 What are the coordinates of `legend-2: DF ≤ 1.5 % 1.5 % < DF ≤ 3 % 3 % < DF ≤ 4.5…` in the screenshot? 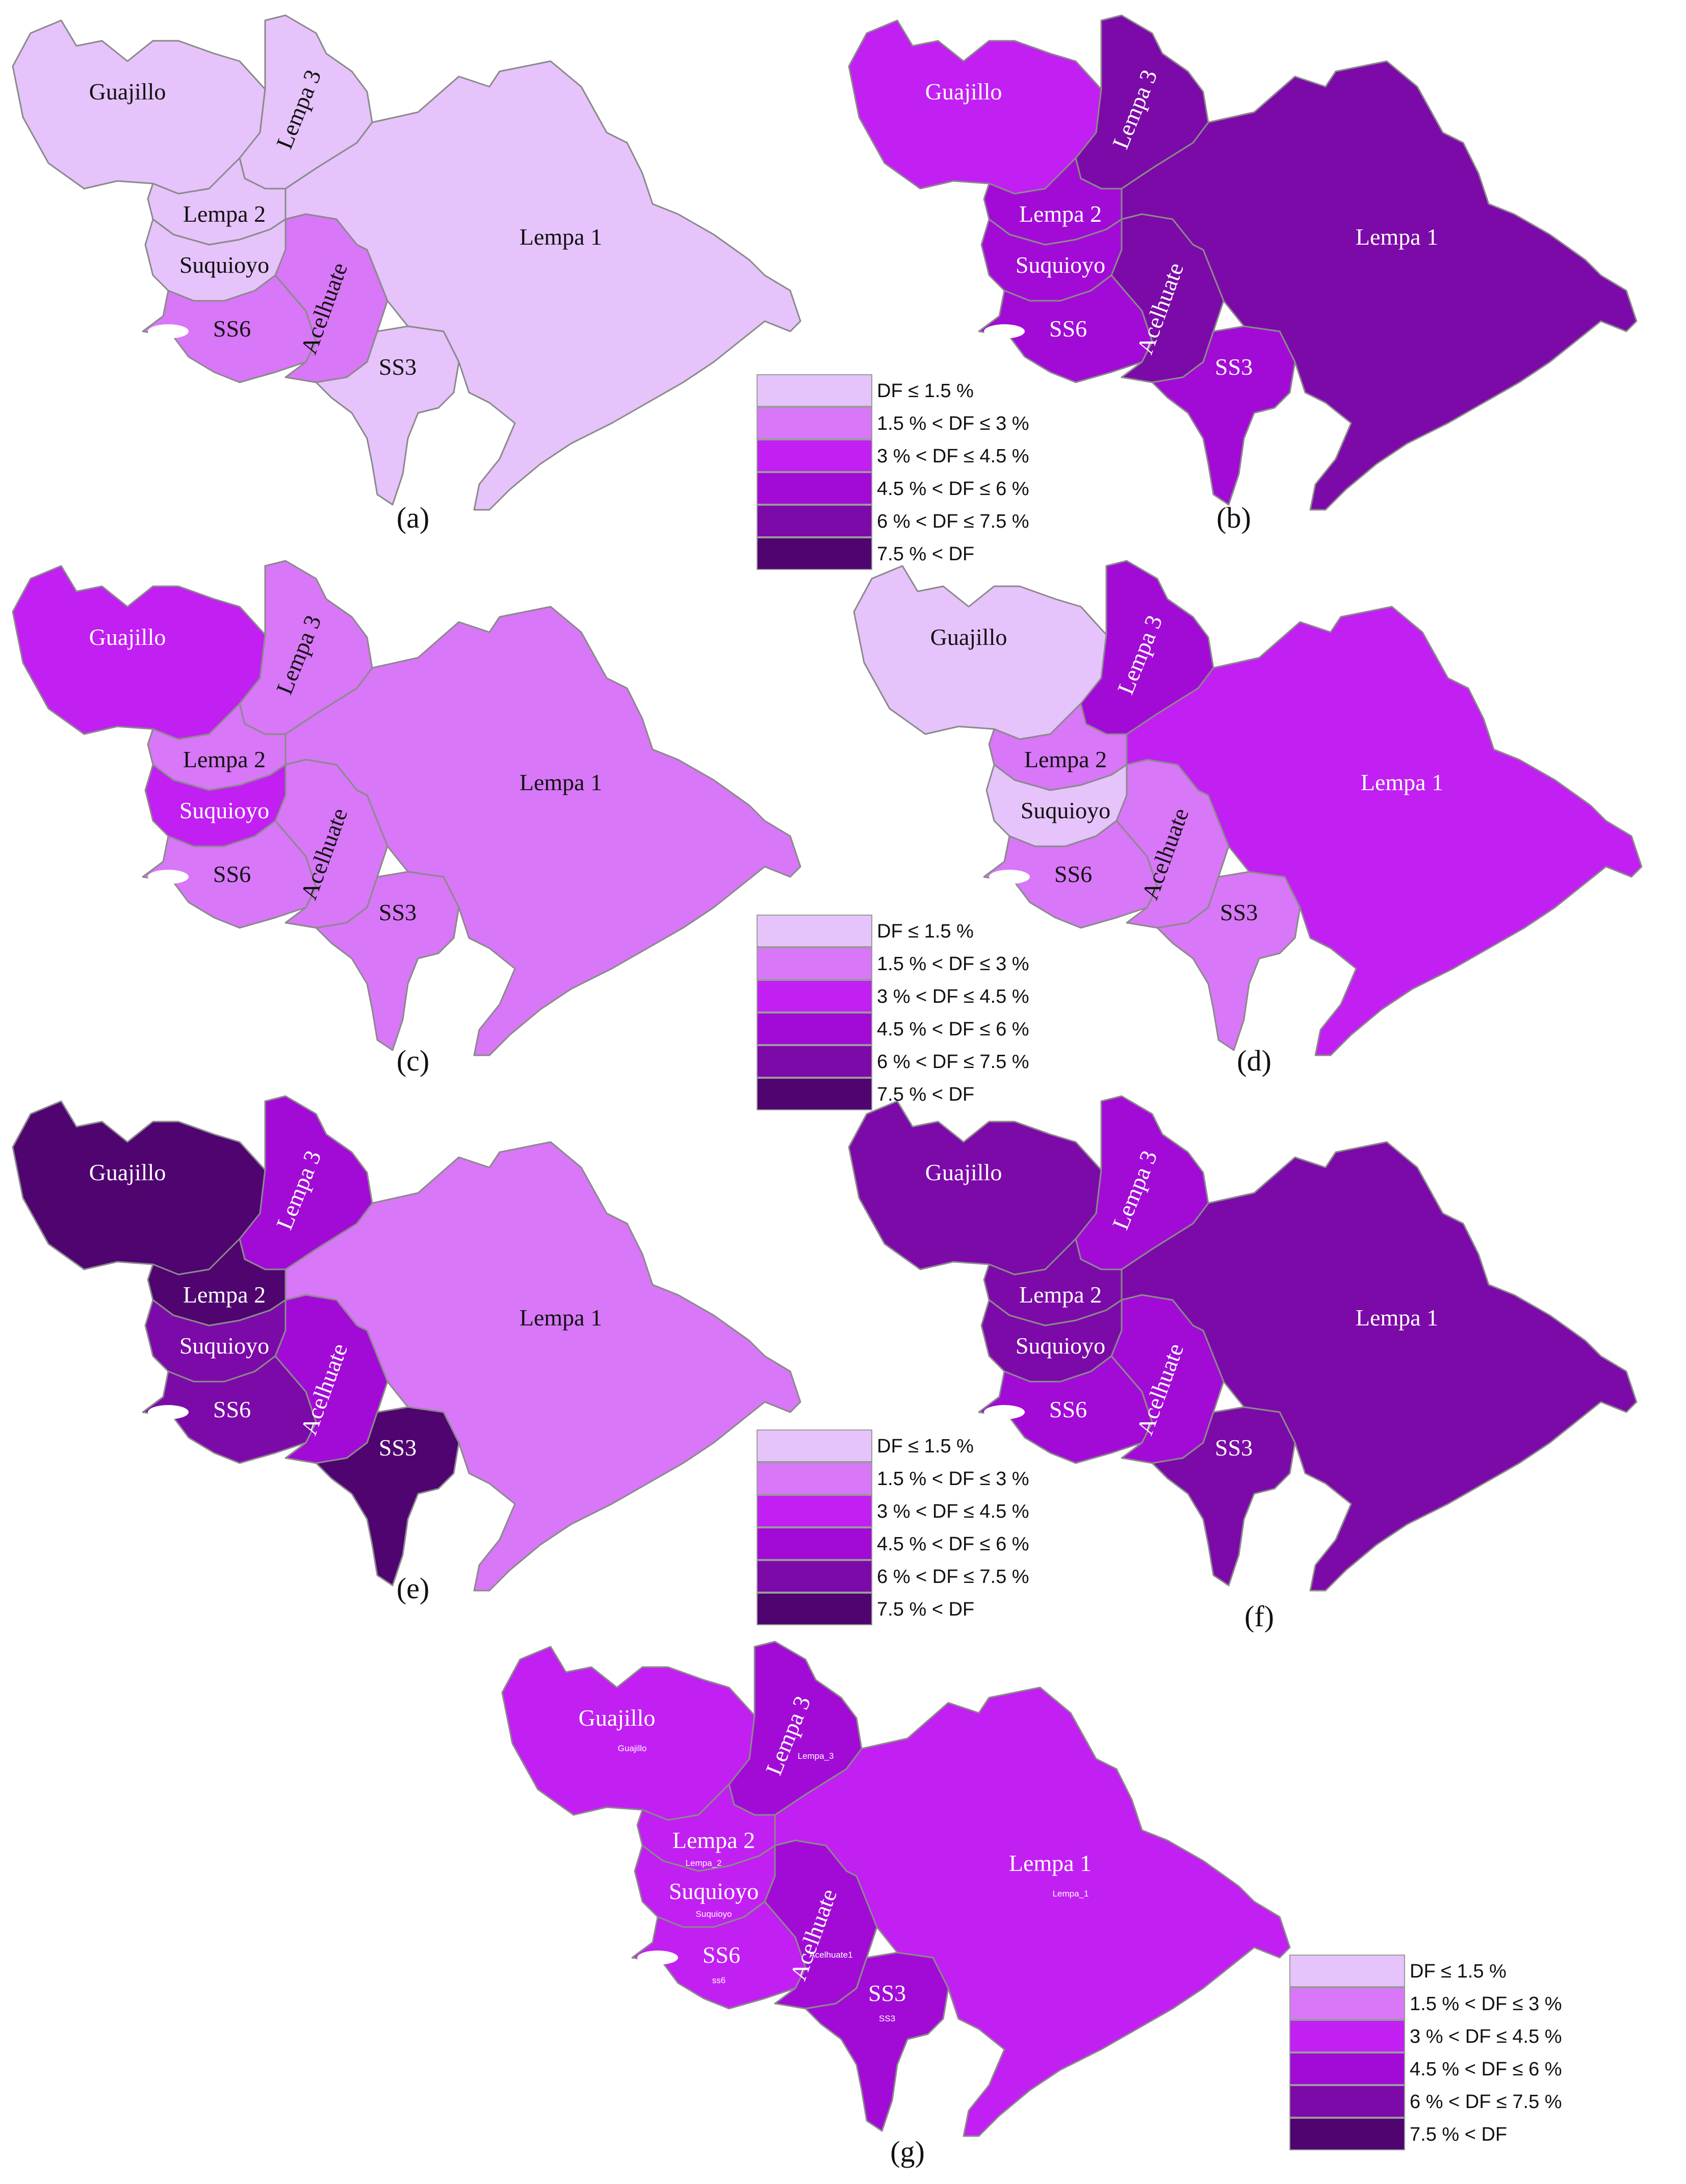 It's located at (893, 1012).